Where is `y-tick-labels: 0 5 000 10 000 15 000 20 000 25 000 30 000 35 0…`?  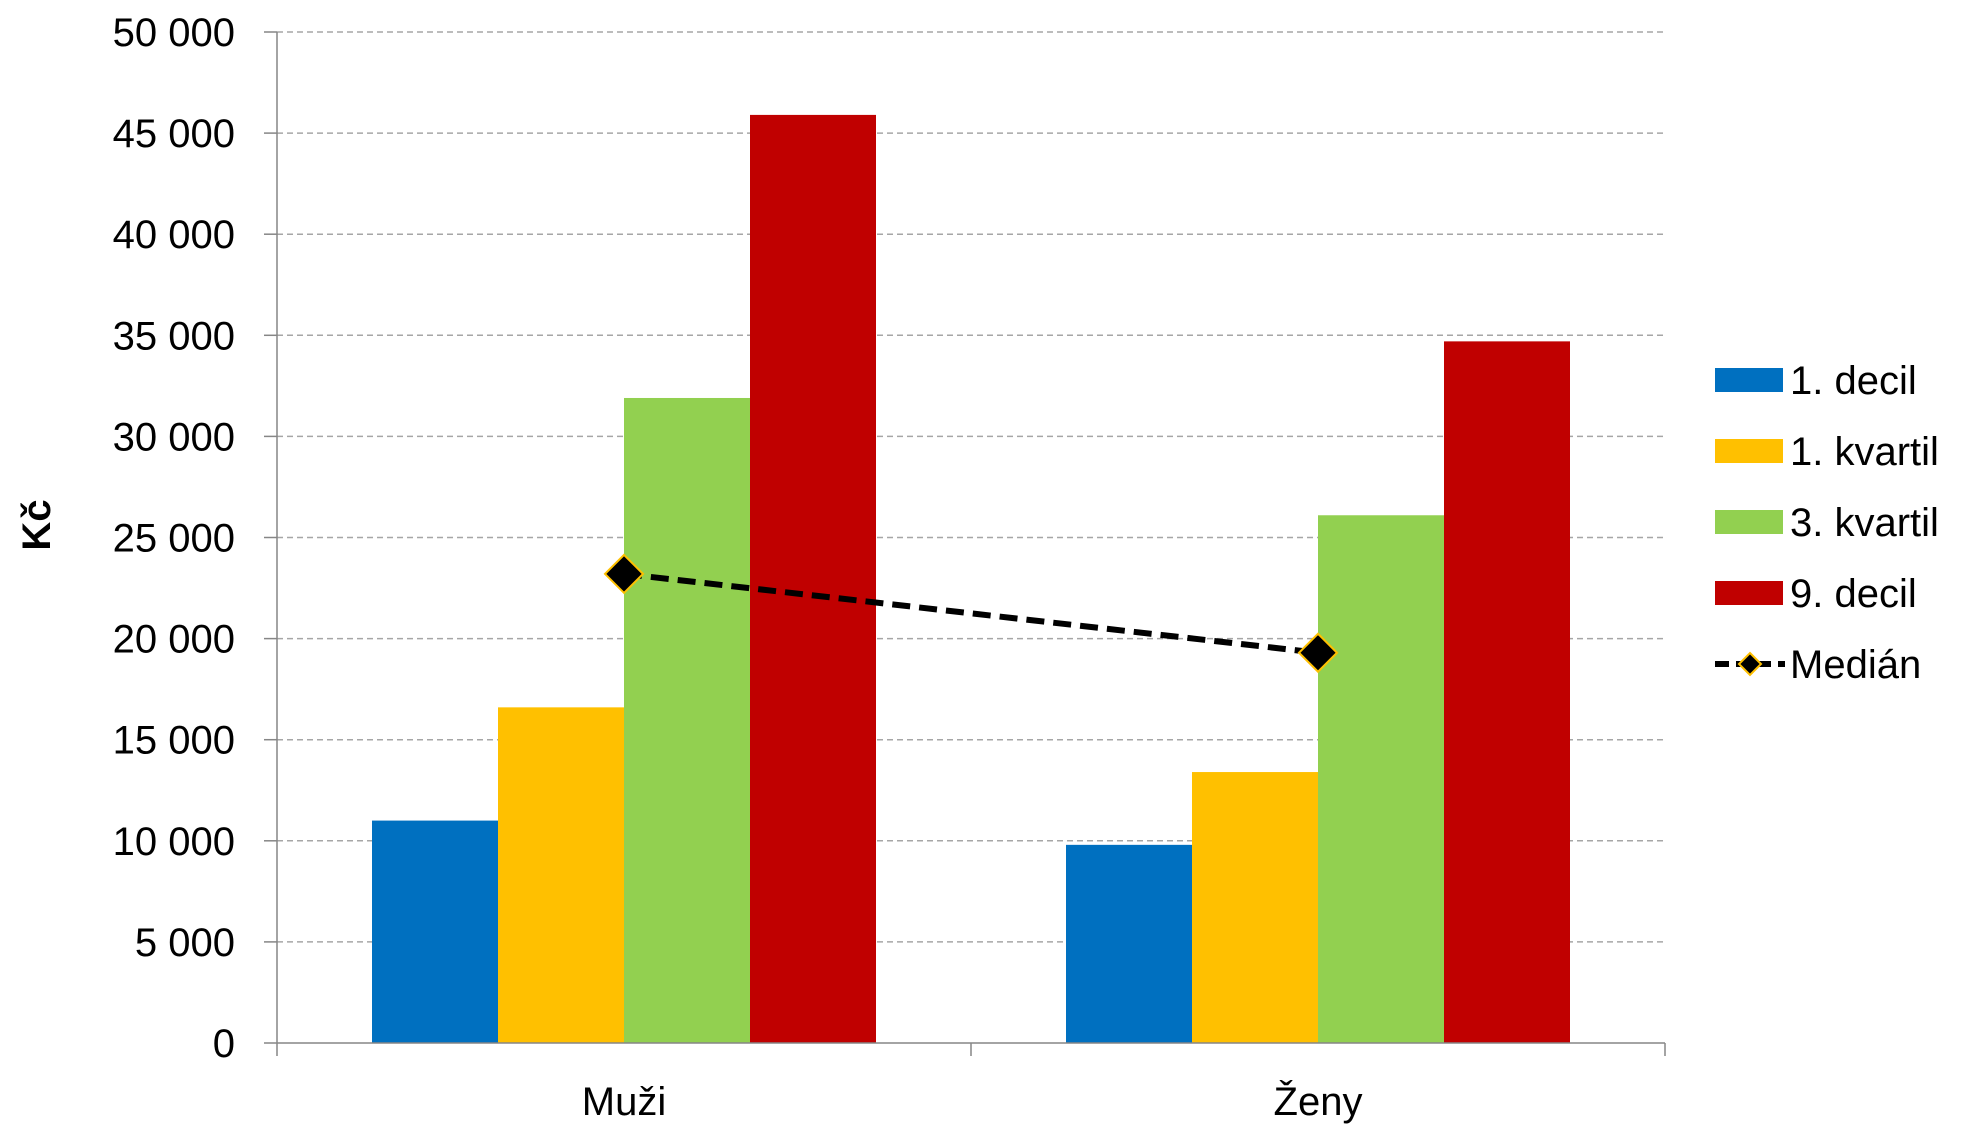 y-tick-labels: 0 5 000 10 000 15 000 20 000 25 000 30 000 35 0… is located at coordinates (174, 538).